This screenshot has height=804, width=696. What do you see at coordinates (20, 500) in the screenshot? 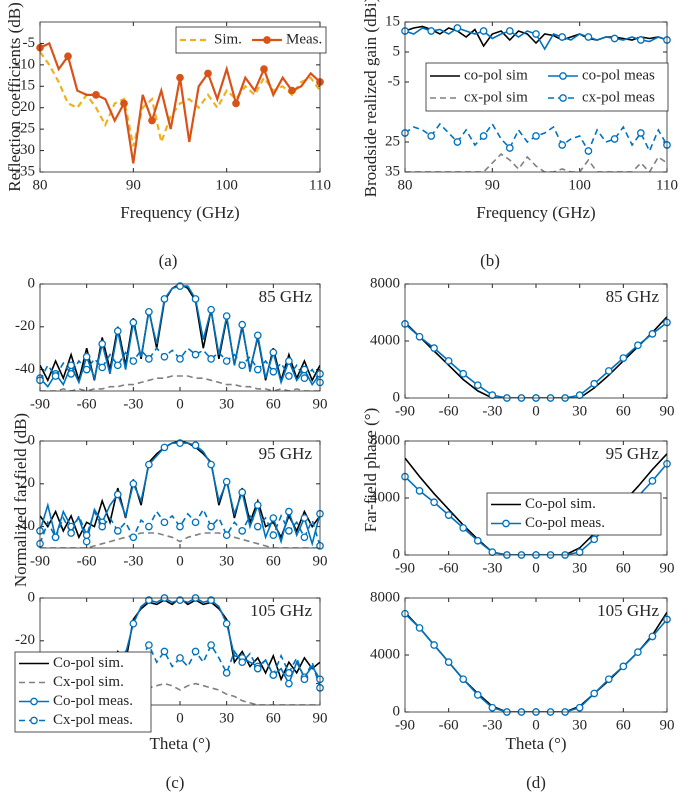
I see `y-axis-label: Normalized far field (dB)` at bounding box center [20, 500].